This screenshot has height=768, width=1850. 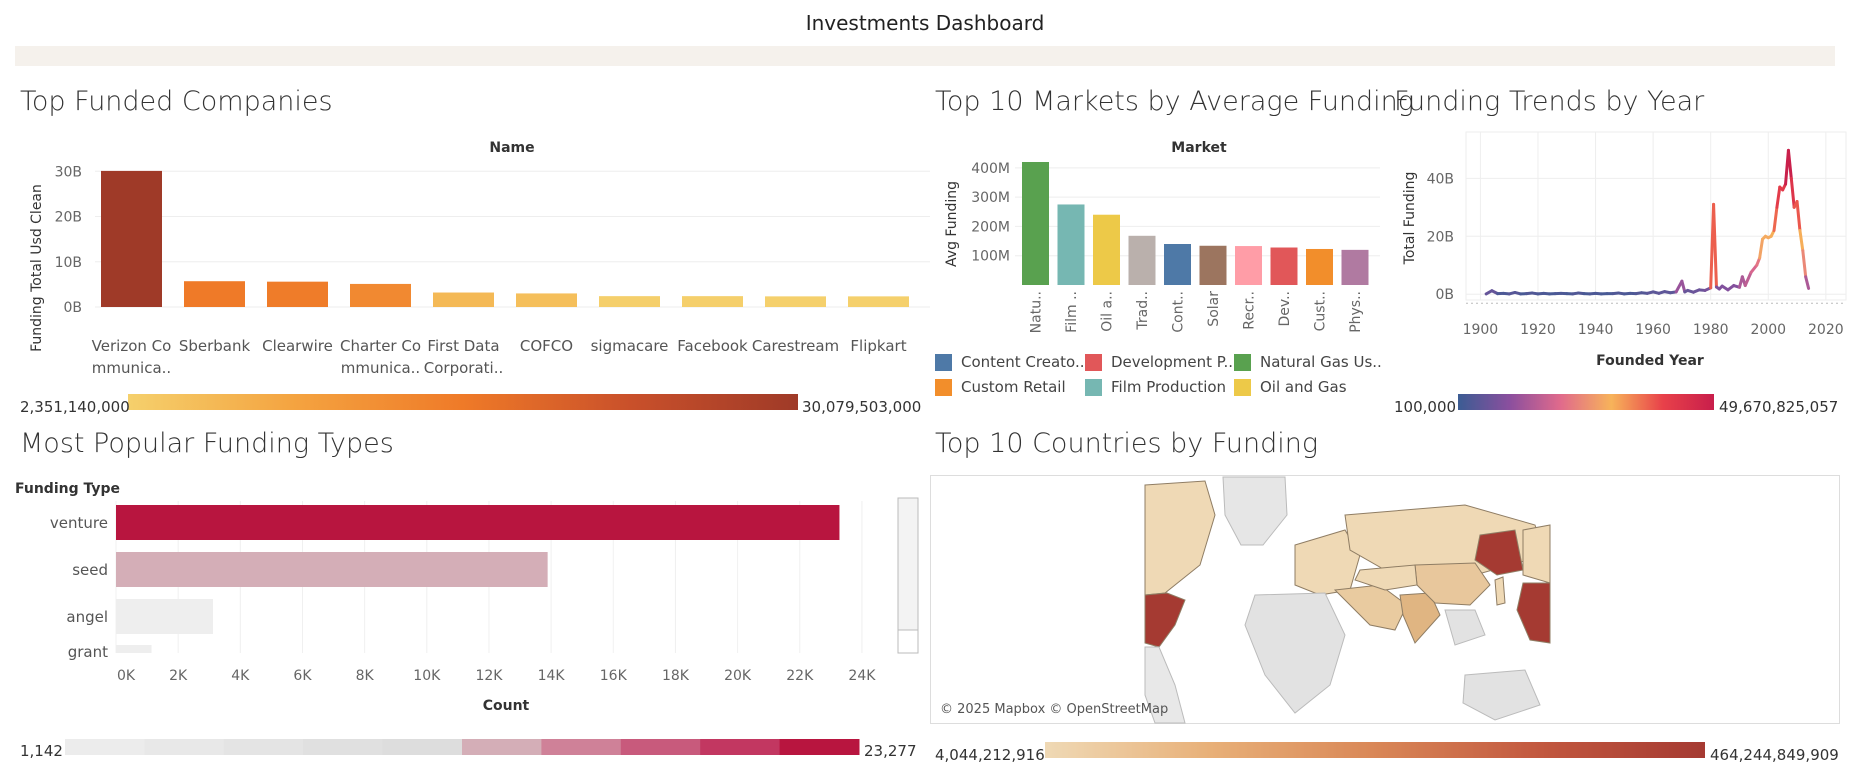 I want to click on dashboard-title: Investments Dashboard, so click(x=925, y=23).